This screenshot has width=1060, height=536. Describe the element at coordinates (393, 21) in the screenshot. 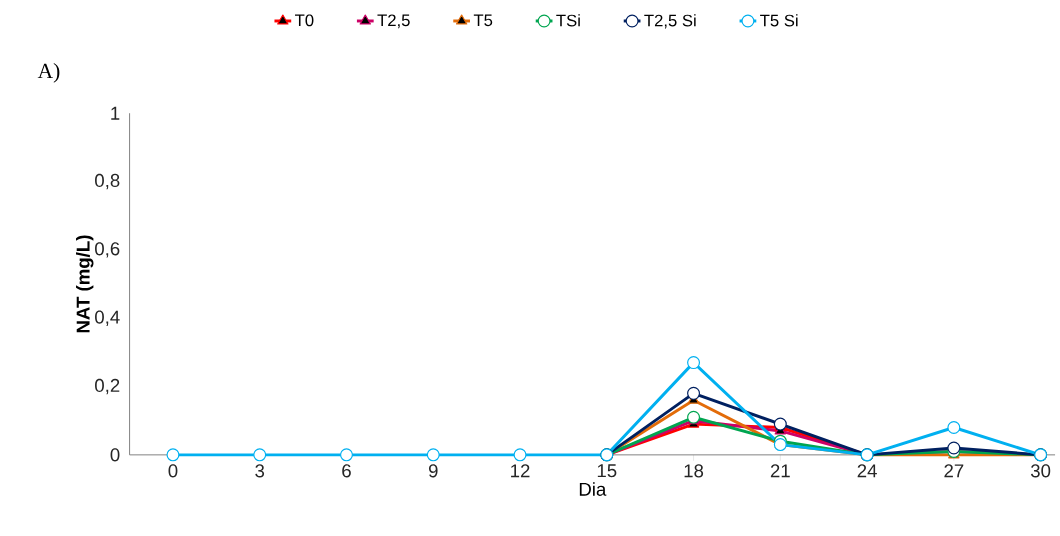

I see `legend-label: T2,5` at that location.